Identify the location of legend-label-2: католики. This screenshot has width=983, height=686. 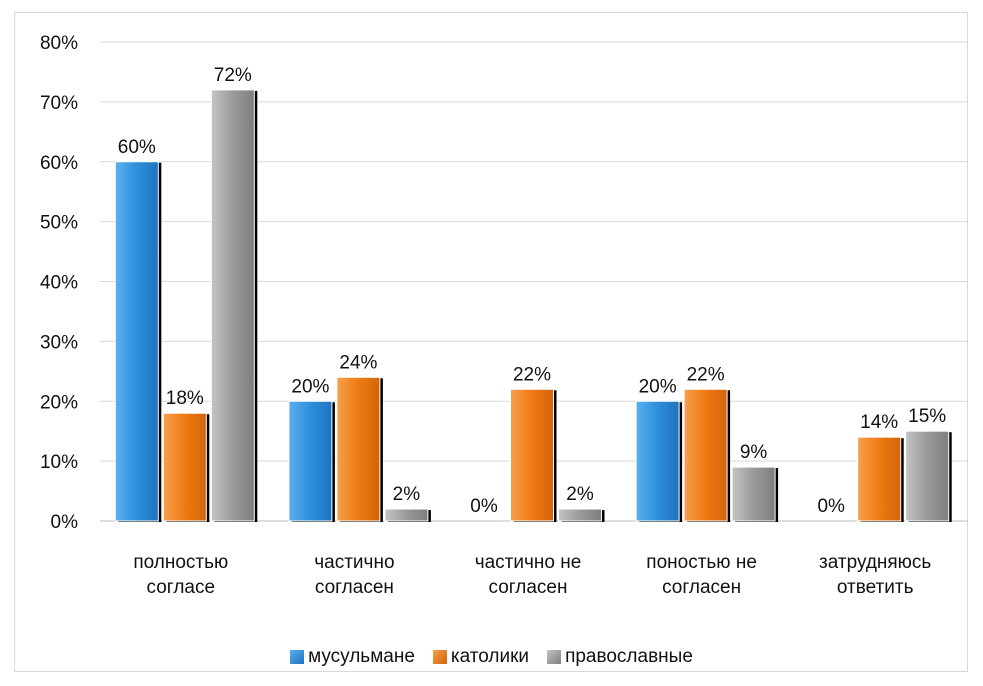
(490, 656).